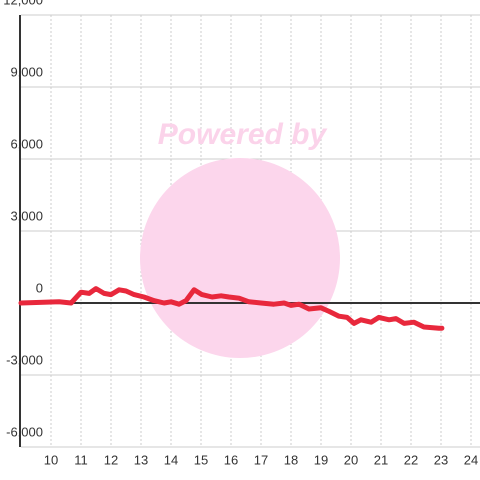 This screenshot has height=480, width=480. I want to click on y-tick-label: -6,000, so click(24, 431).